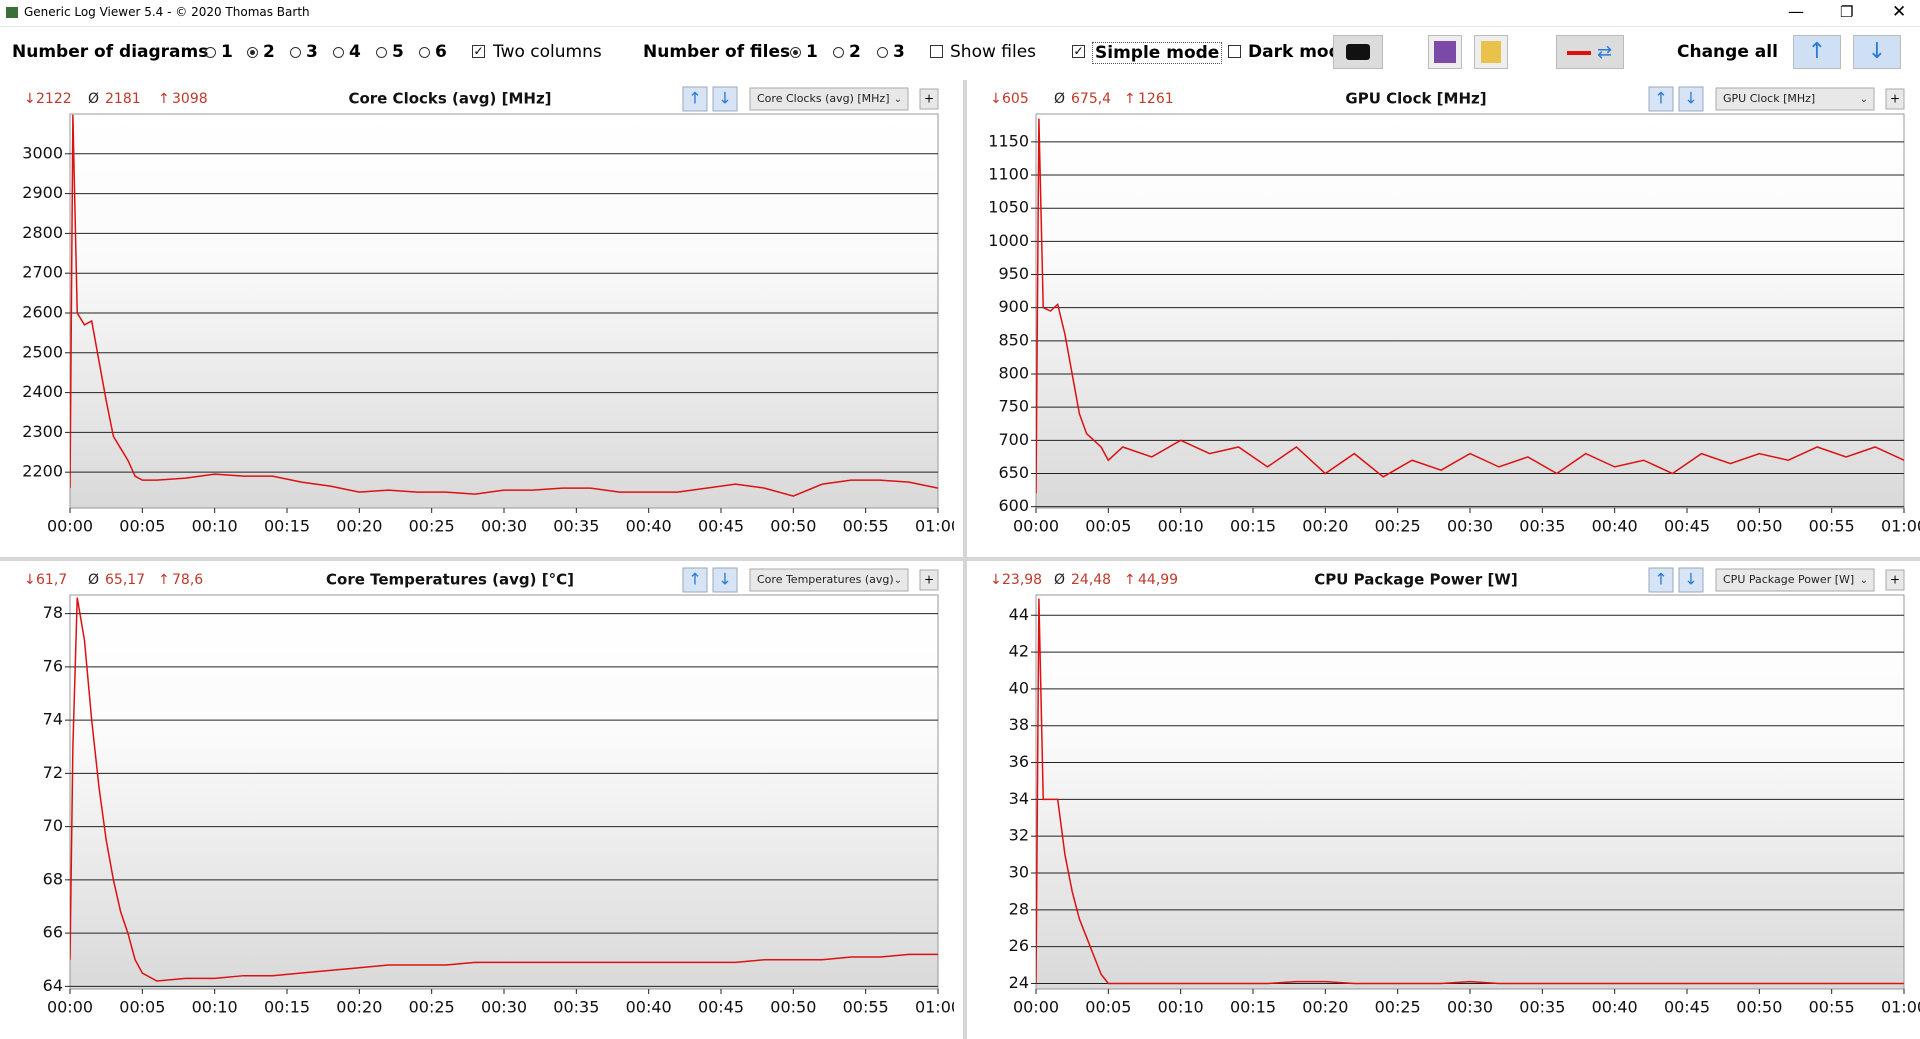 The width and height of the screenshot is (1920, 1039). I want to click on y-tick-label: 36, so click(1019, 761).